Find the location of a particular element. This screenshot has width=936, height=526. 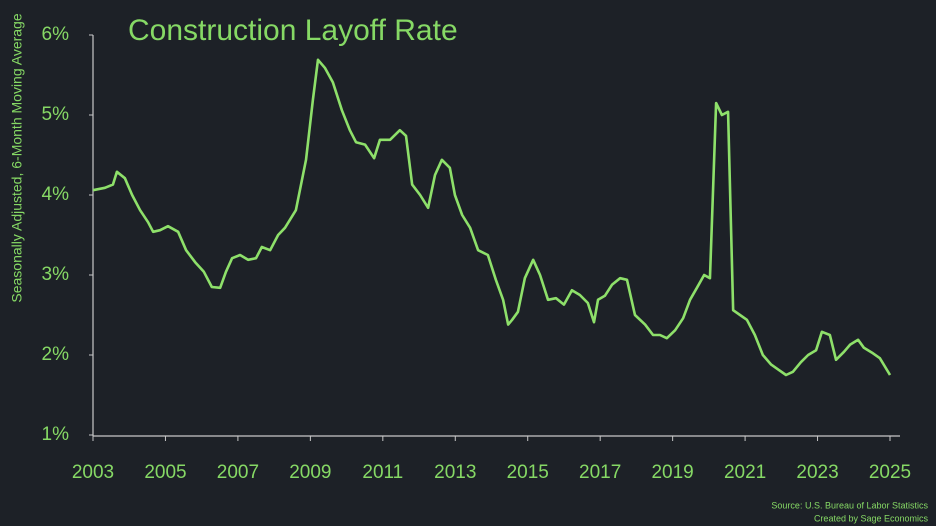

x-tick-label: 2023 is located at coordinates (817, 472).